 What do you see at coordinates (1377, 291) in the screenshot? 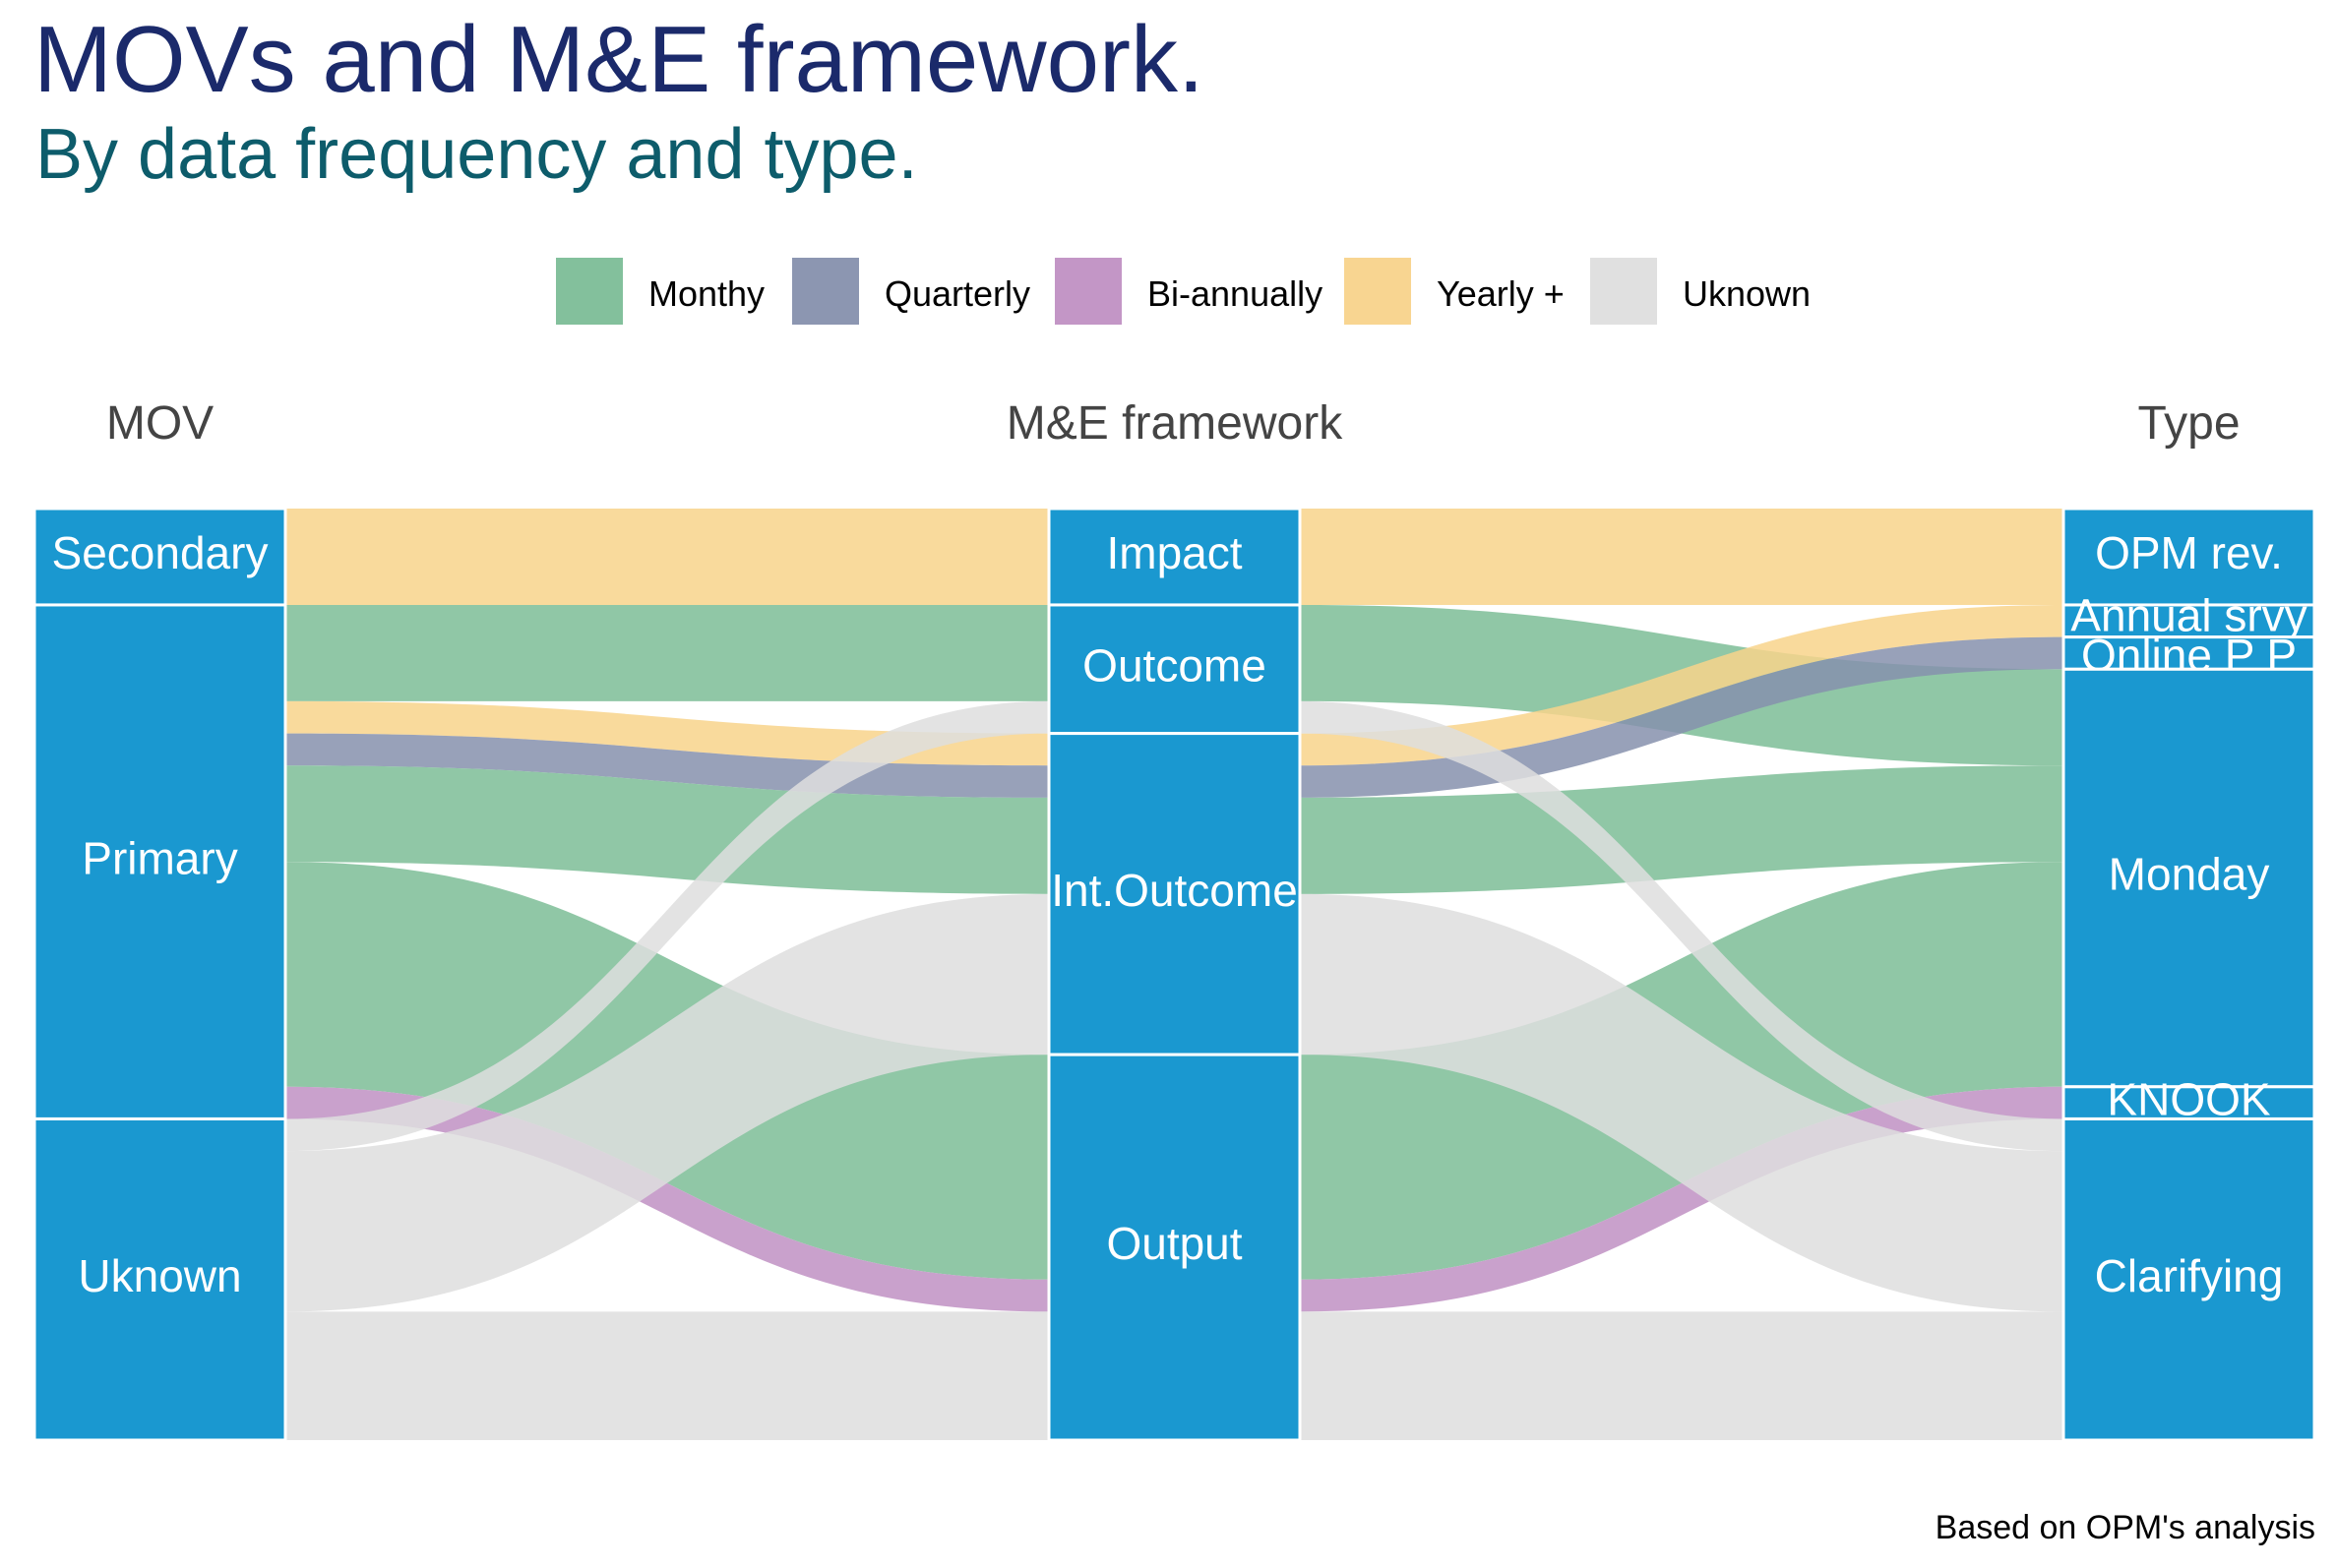
I see `legend-swatch-yearly` at bounding box center [1377, 291].